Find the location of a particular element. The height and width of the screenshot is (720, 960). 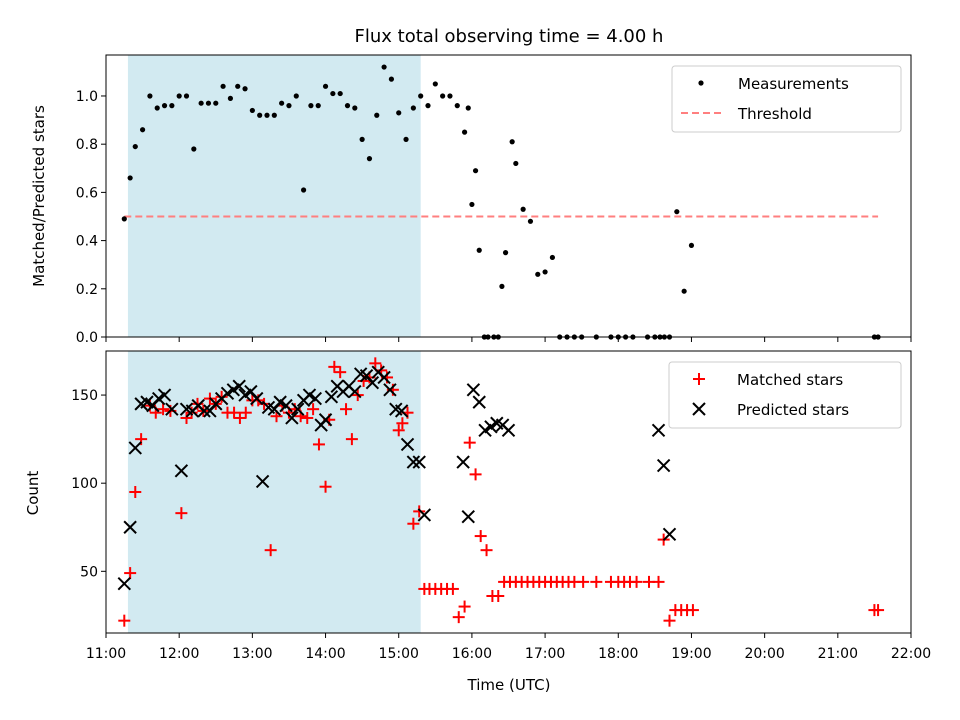

bottom-y-tick-label: 100 is located at coordinates (84, 484).